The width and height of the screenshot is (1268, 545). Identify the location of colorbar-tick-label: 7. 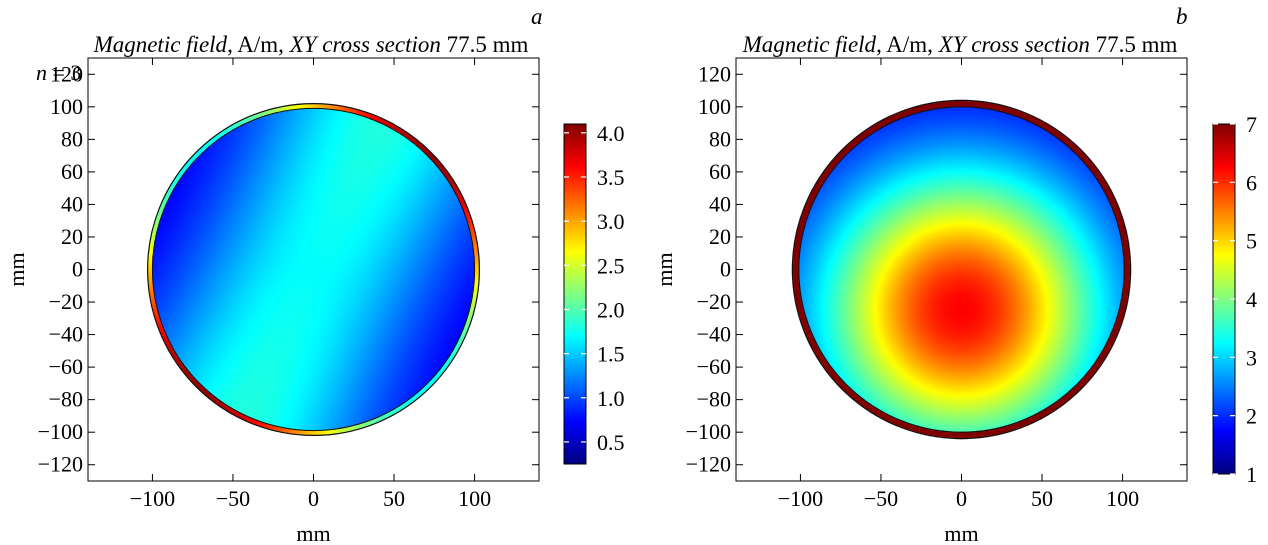
(1251, 124).